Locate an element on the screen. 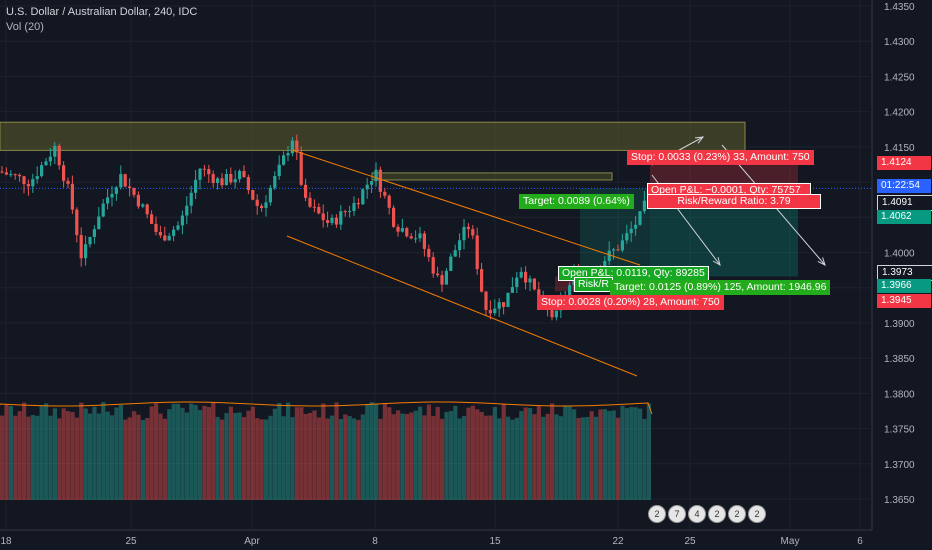 The image size is (932, 550). event-icons: 2 7 4 2 2 2 is located at coordinates (707, 514).